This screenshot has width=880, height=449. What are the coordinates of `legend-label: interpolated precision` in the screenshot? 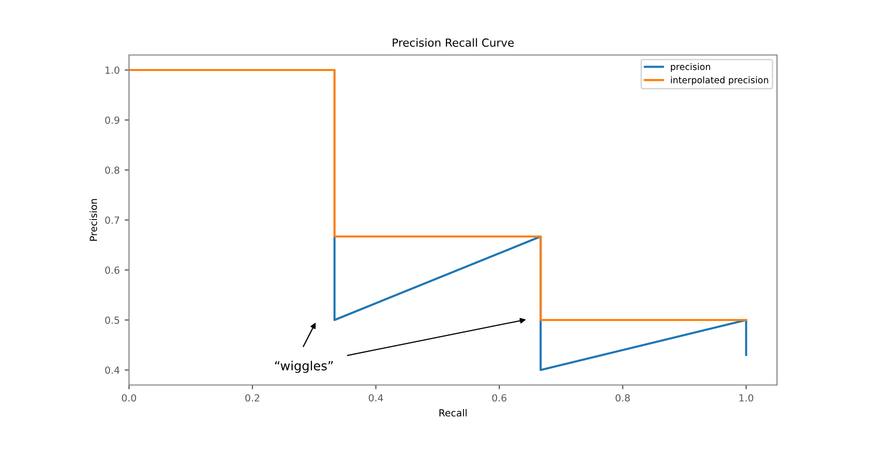 It's located at (719, 81).